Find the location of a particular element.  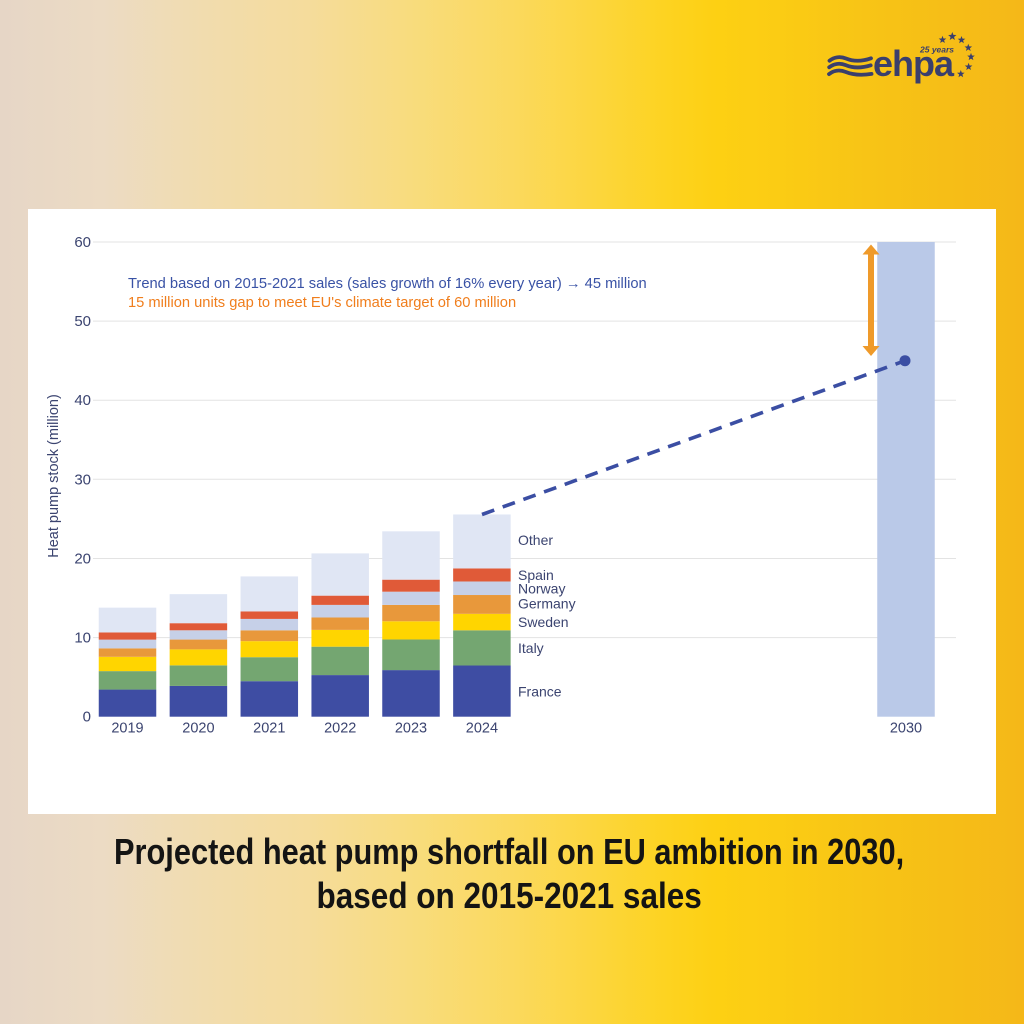

svg-text: 30 is located at coordinates (82, 479).